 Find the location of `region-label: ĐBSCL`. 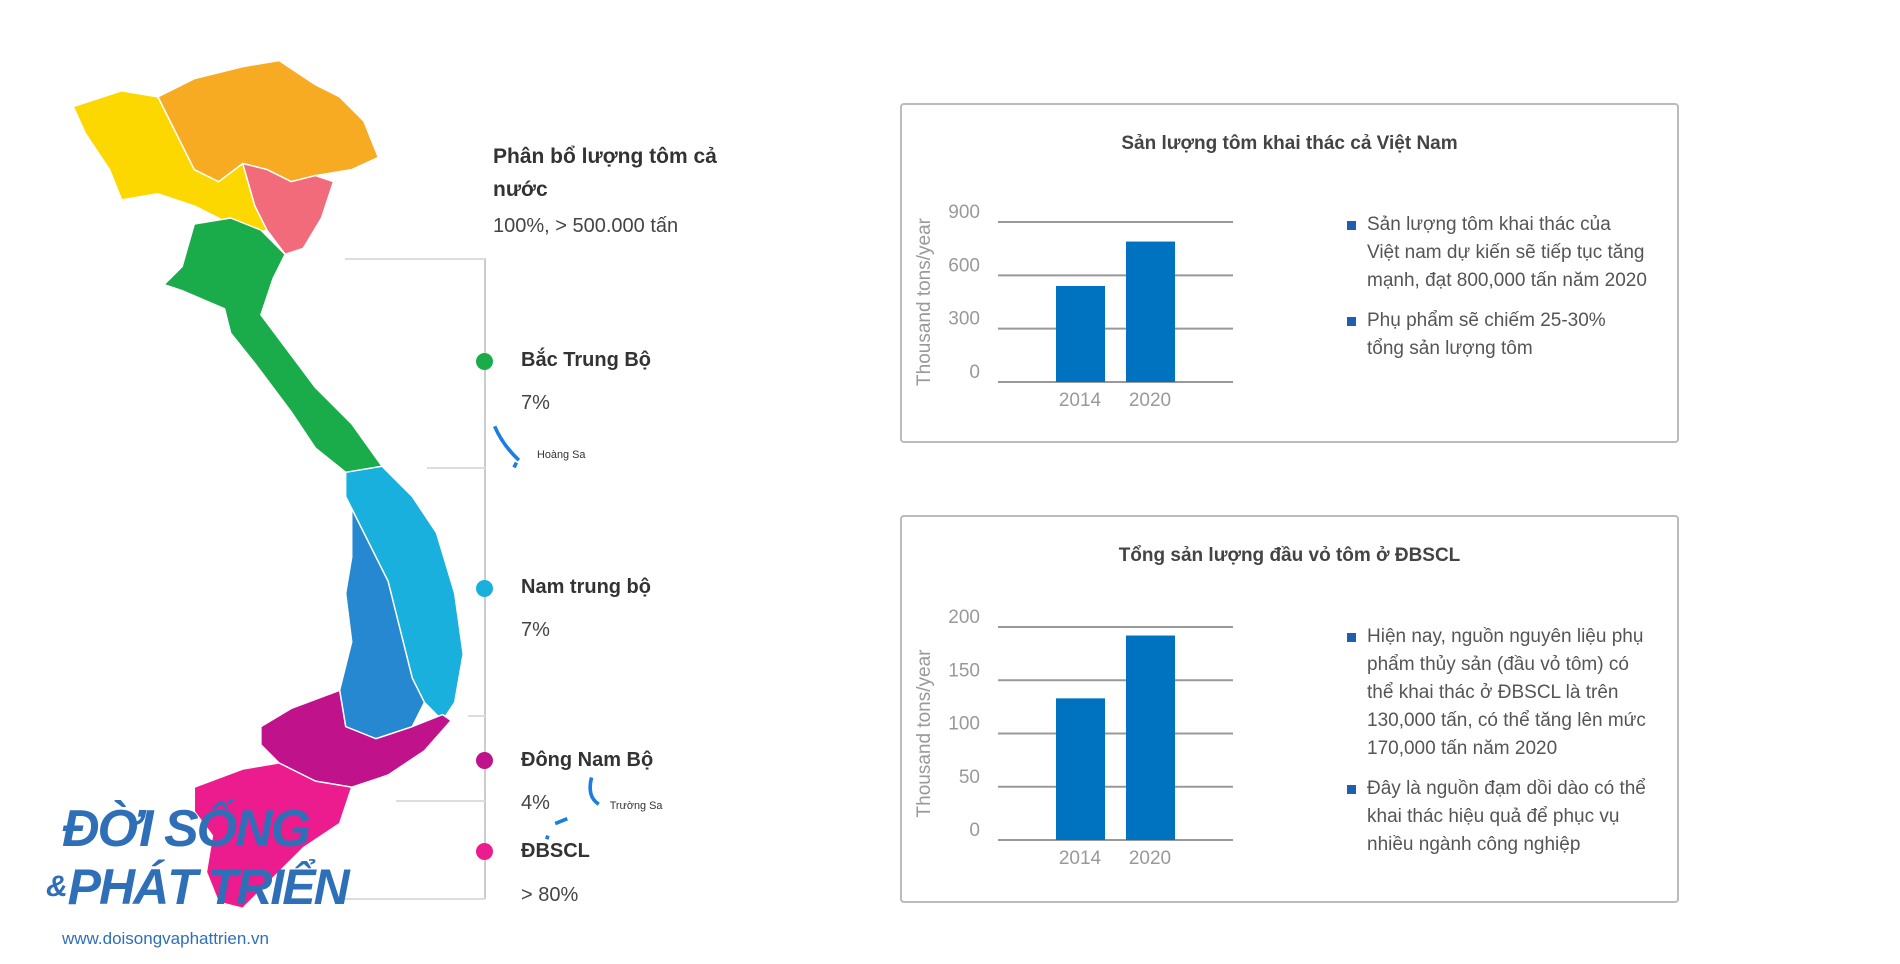

region-label: ĐBSCL is located at coordinates (555, 851).